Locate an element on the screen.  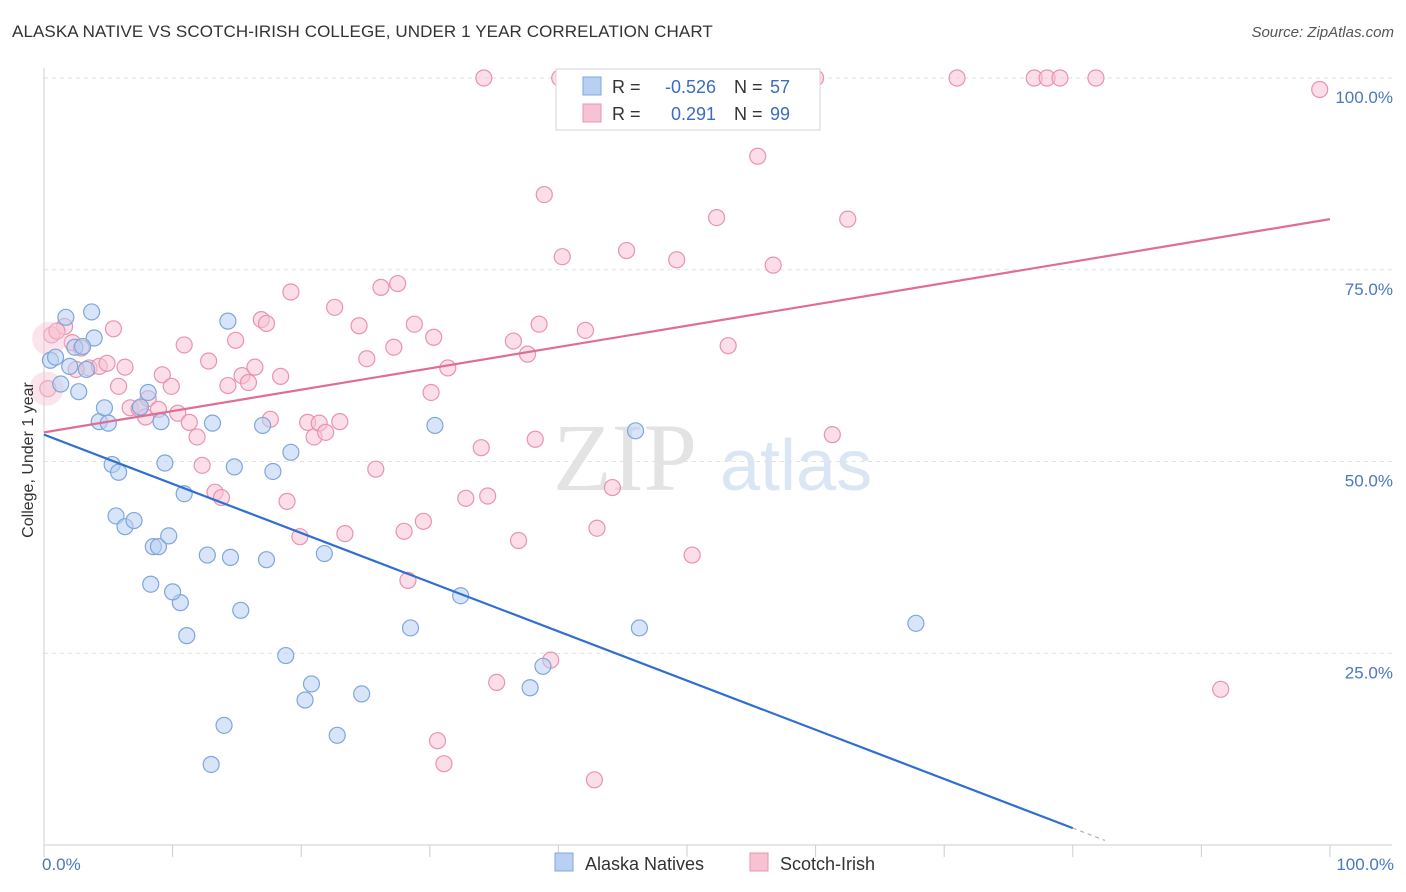
series-legend-swatch-scotch is located at coordinates (759, 862).